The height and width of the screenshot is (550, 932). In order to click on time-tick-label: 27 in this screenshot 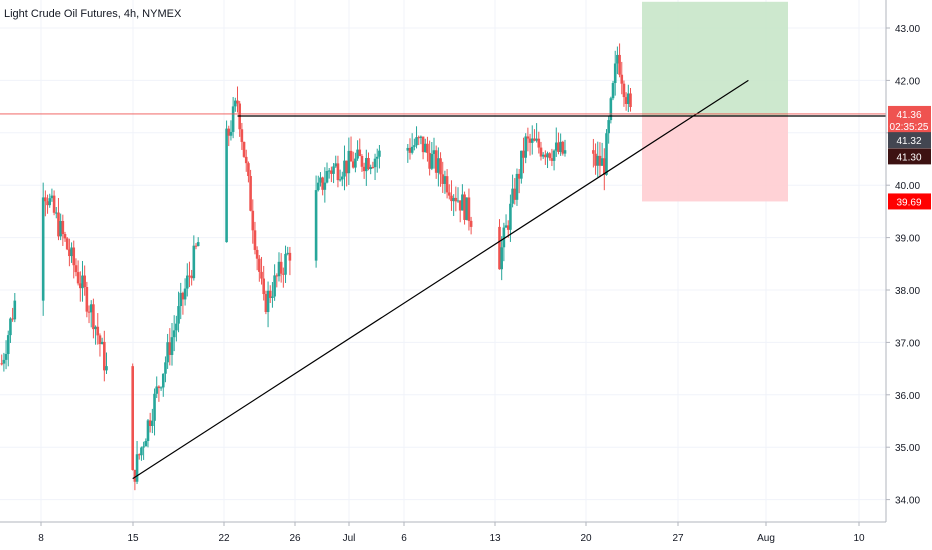, I will do `click(678, 538)`.